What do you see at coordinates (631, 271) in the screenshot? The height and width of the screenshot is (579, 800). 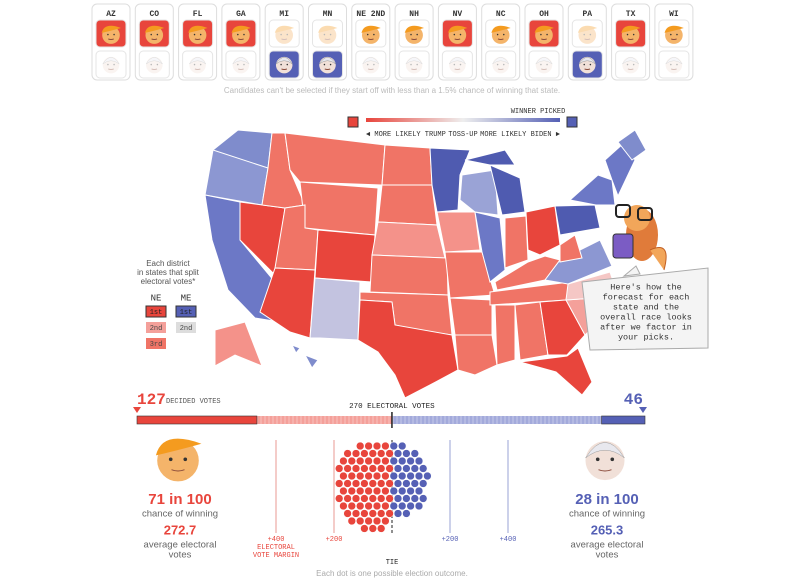 I see `bubble-pointer` at bounding box center [631, 271].